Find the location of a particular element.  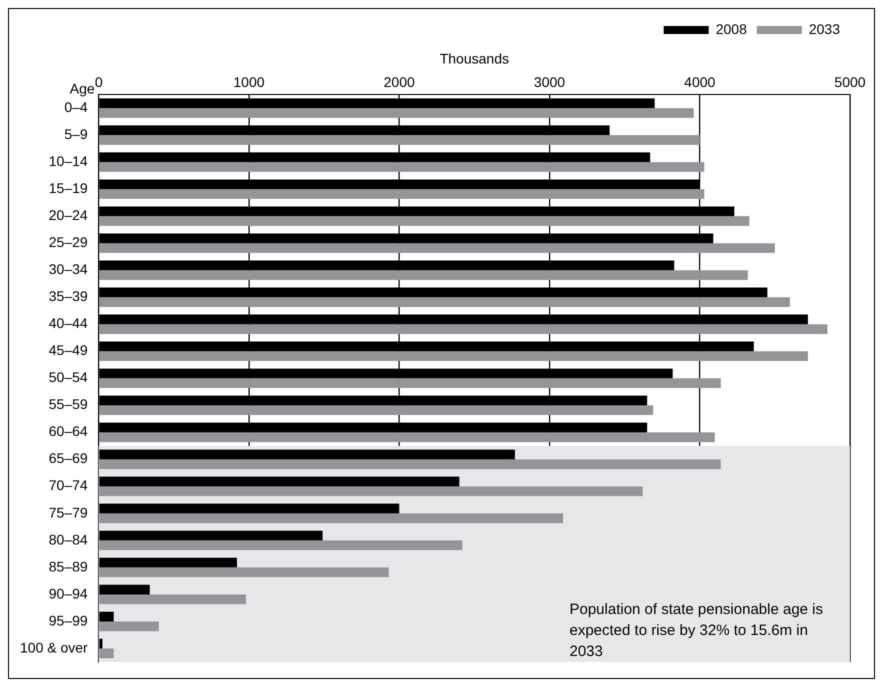

y-tick-label: 70–74 is located at coordinates (68, 485).